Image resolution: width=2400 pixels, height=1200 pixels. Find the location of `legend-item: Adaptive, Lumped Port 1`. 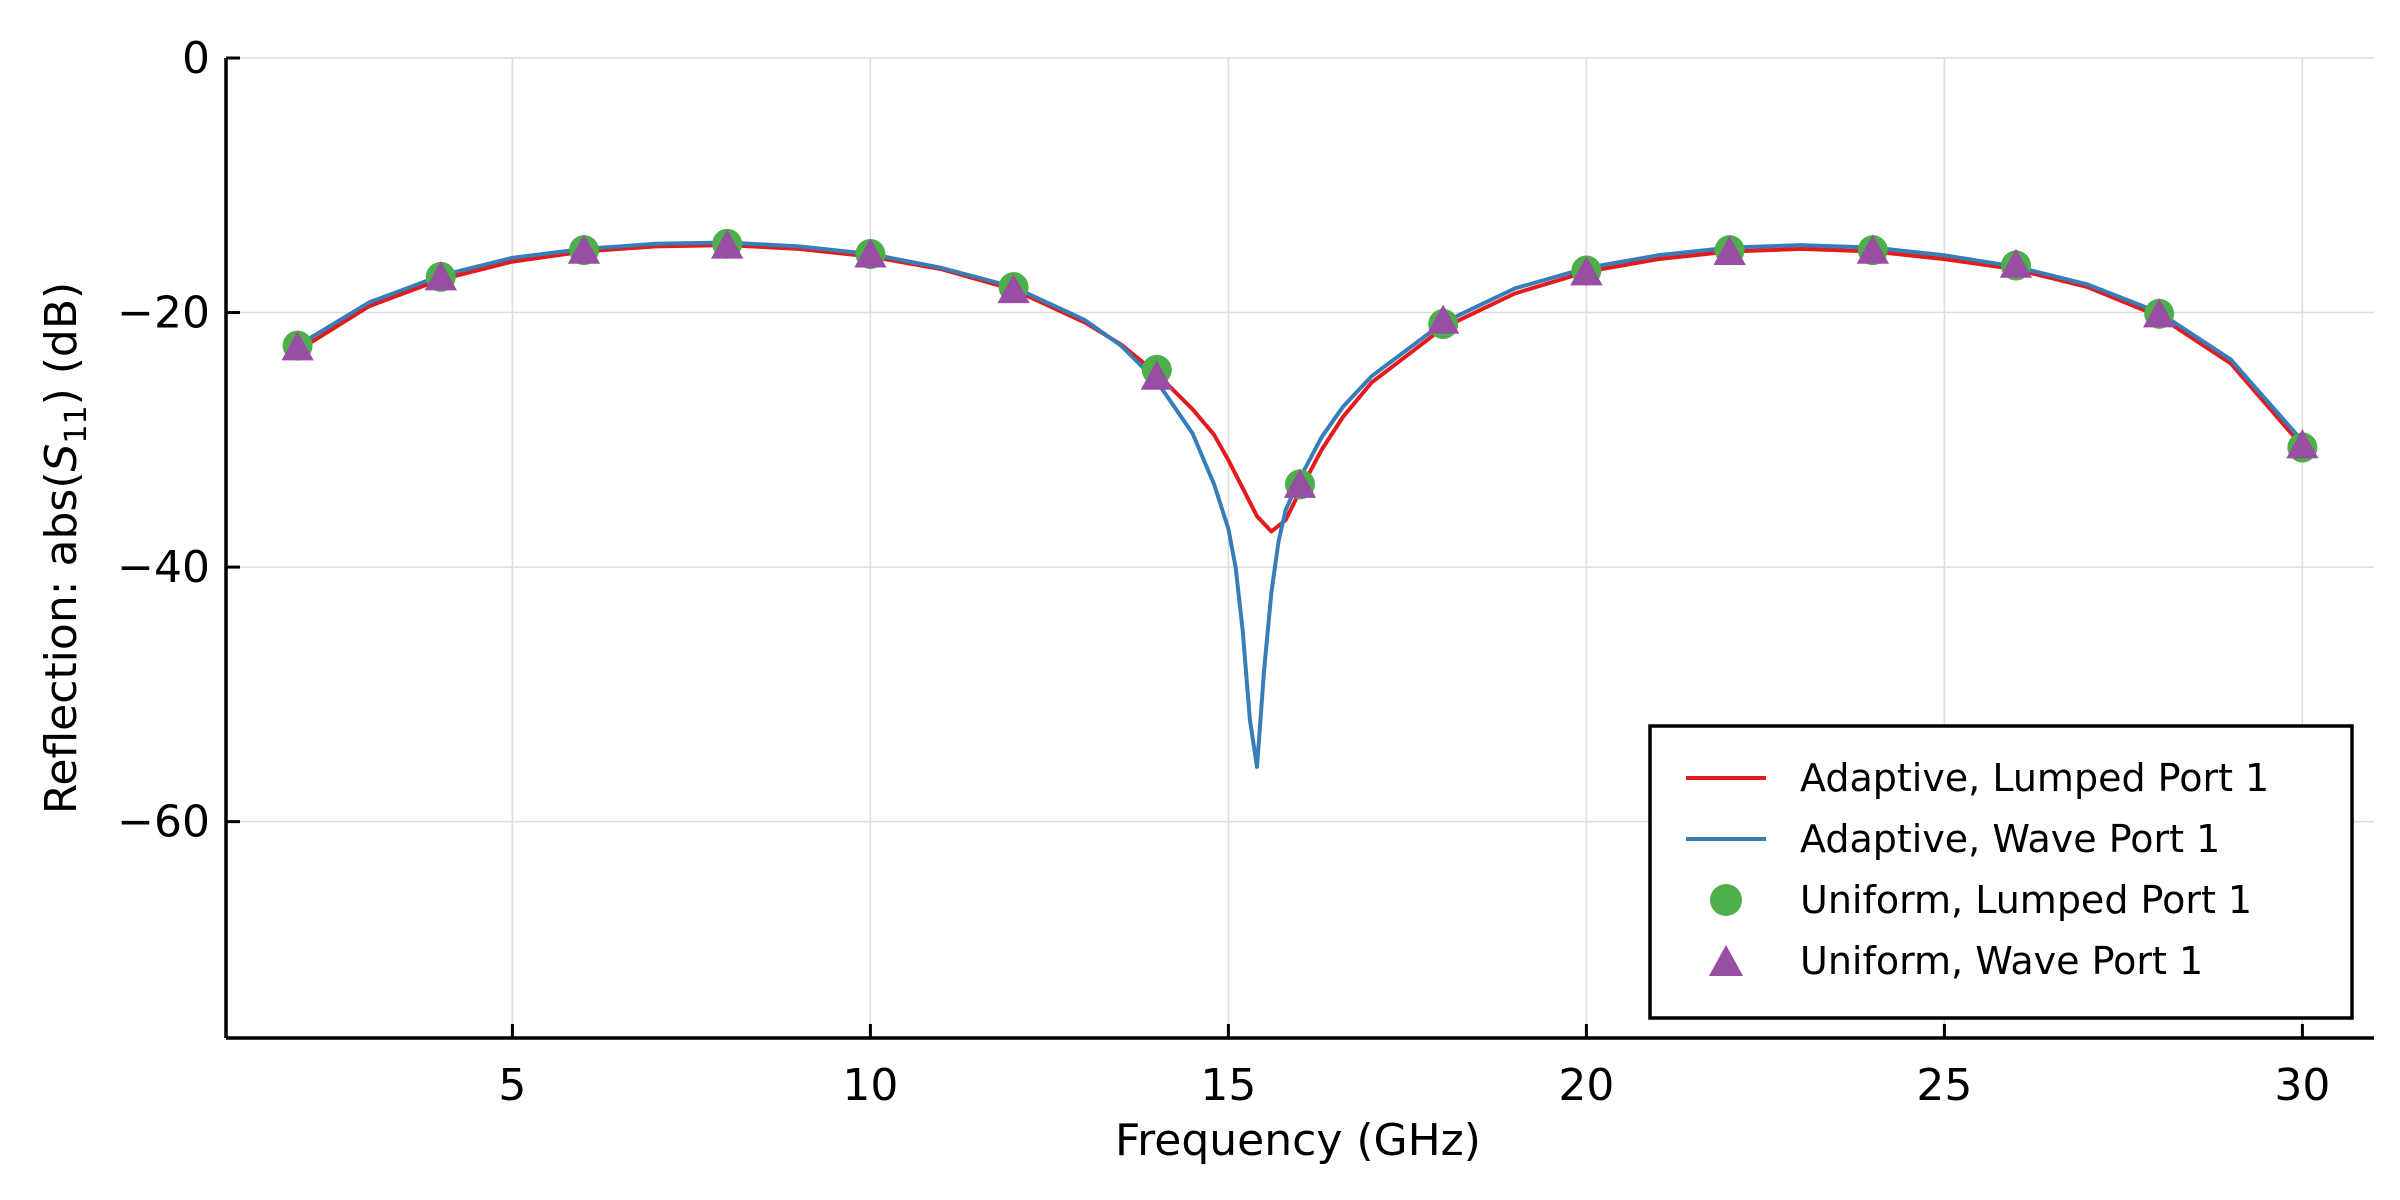

legend-item: Adaptive, Lumped Port 1 is located at coordinates (1977, 778).